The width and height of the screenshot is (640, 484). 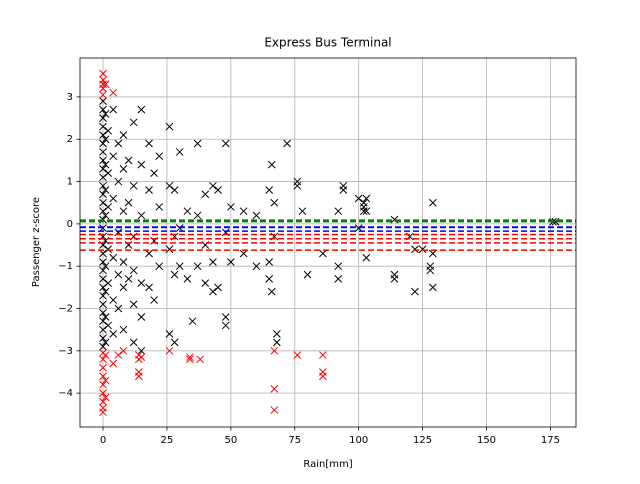 What do you see at coordinates (70, 224) in the screenshot?
I see `y-tick-label: 0` at bounding box center [70, 224].